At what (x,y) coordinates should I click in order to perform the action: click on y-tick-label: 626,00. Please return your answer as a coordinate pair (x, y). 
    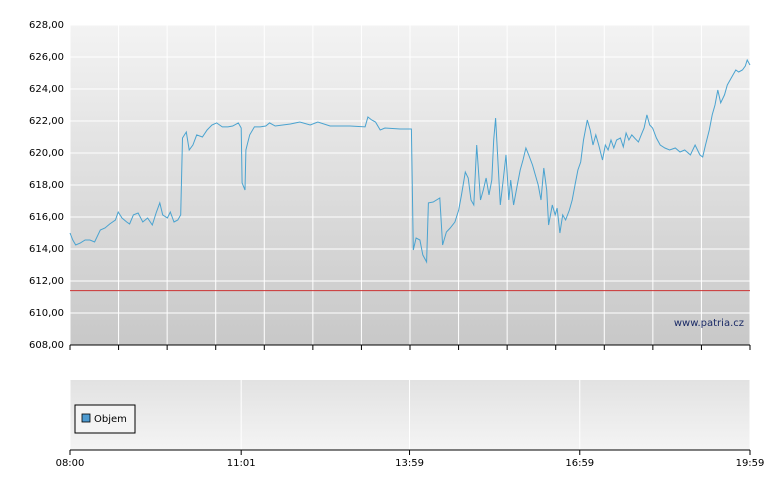
    Looking at the image, I should click on (46, 57).